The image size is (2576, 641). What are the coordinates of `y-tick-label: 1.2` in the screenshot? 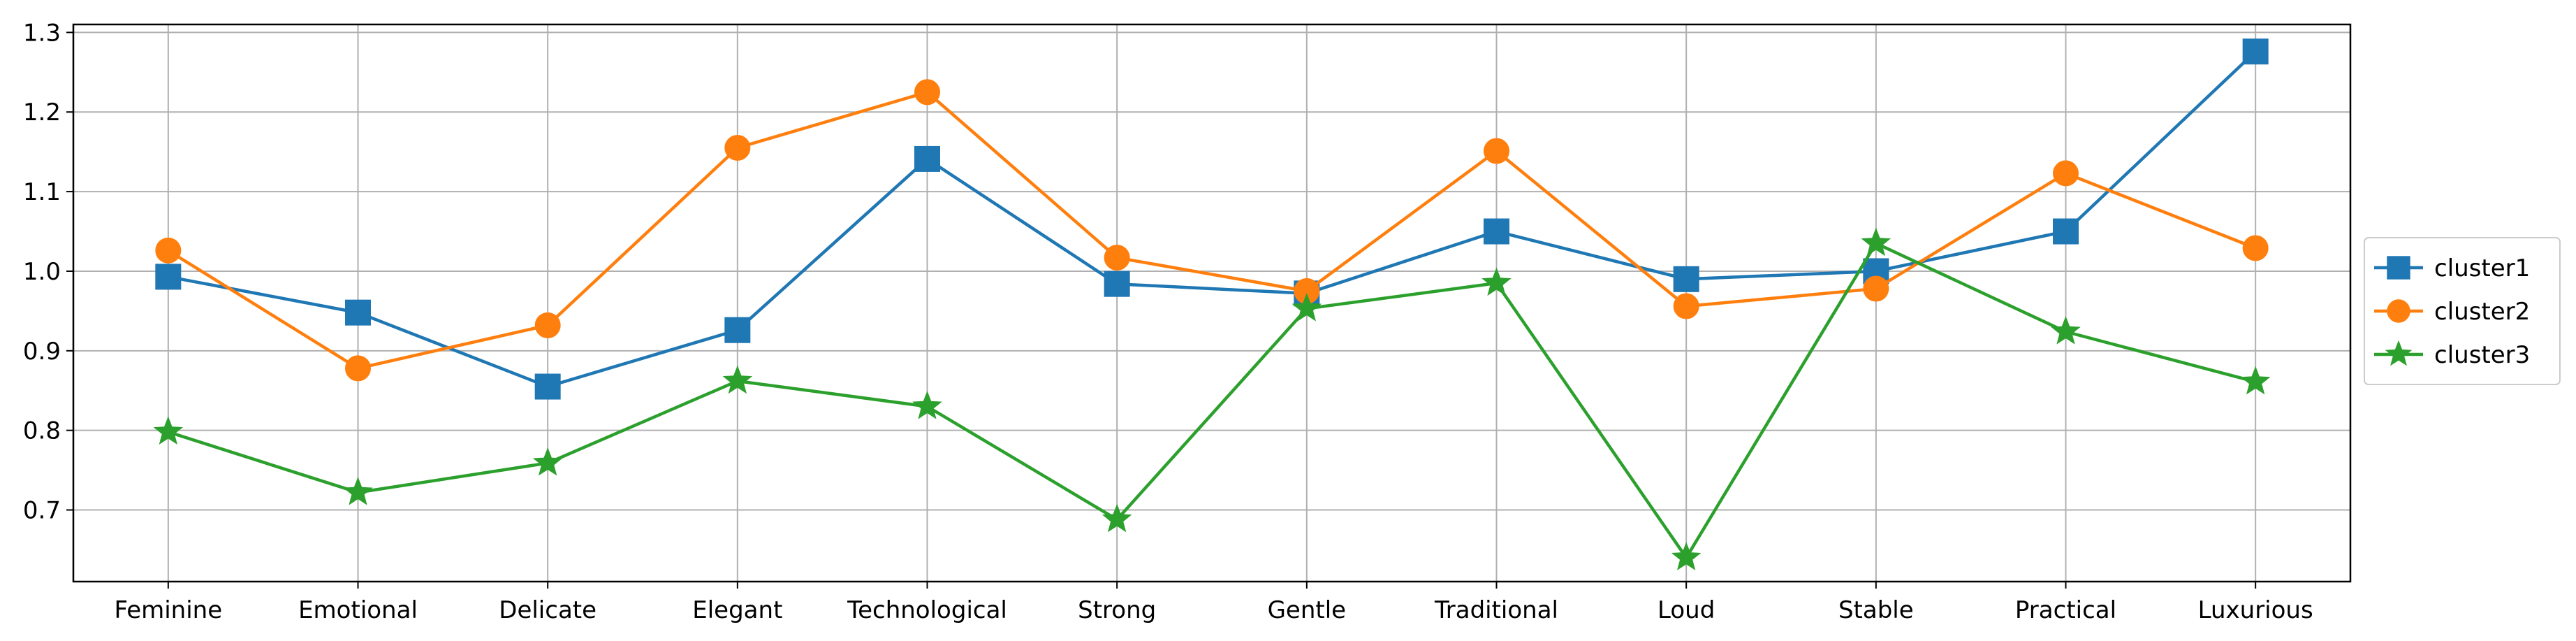 It's located at (42, 113).